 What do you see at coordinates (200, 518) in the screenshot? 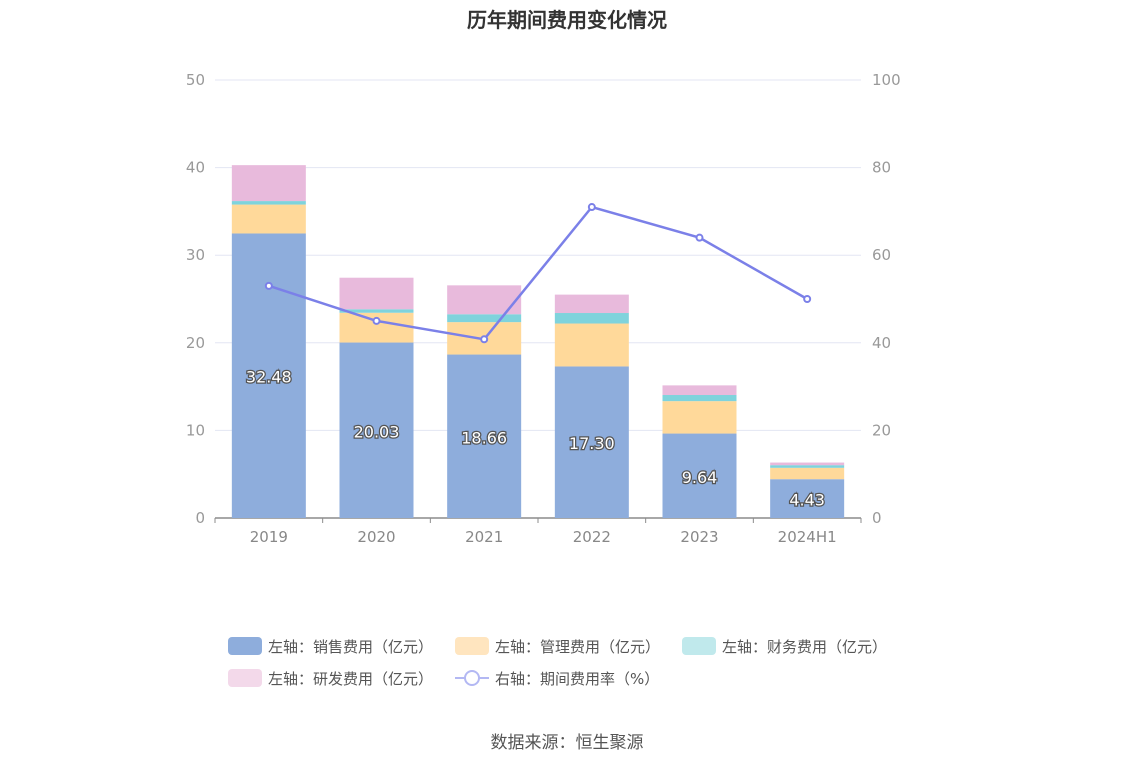
I see `y-left-tick-label: 0` at bounding box center [200, 518].